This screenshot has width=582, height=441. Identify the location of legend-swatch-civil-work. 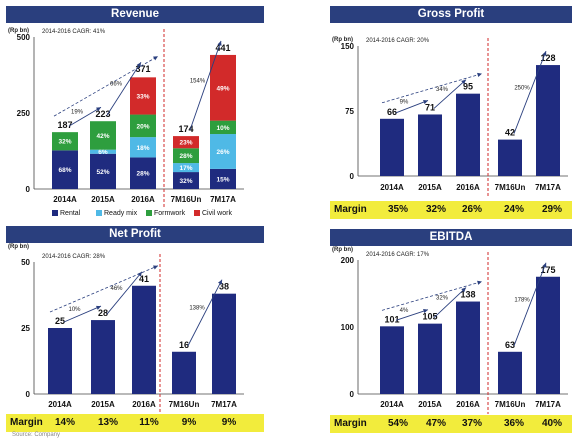
(197, 213).